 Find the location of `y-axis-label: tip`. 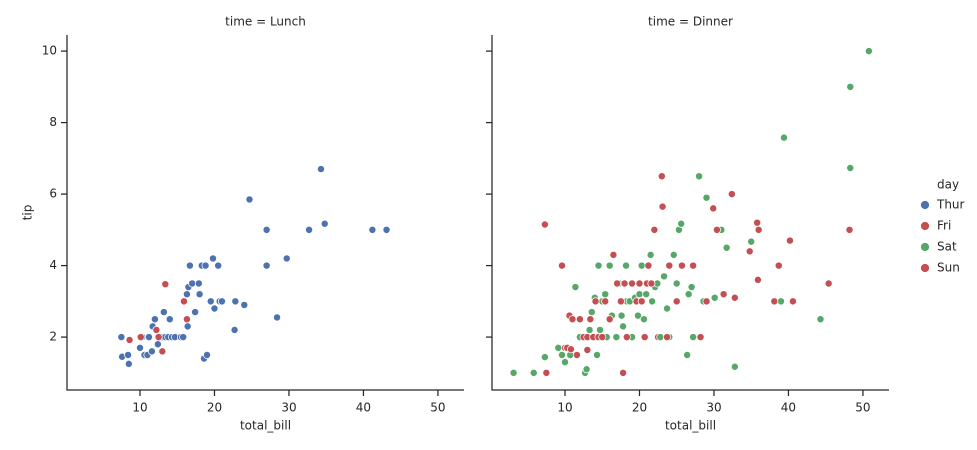

y-axis-label: tip is located at coordinates (28, 213).